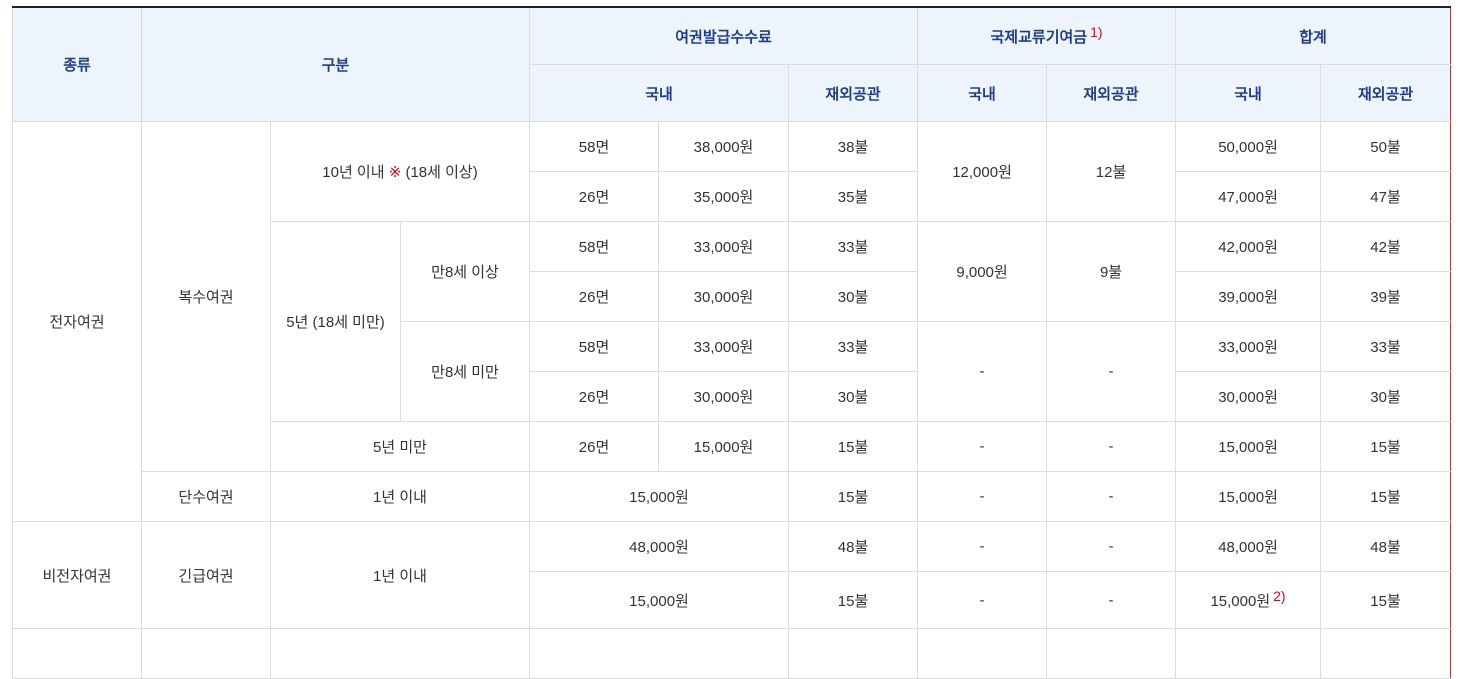 This screenshot has width=1458, height=679. Describe the element at coordinates (724, 146) in the screenshot. I see `cell-fee-domestic: 38,000원` at that location.